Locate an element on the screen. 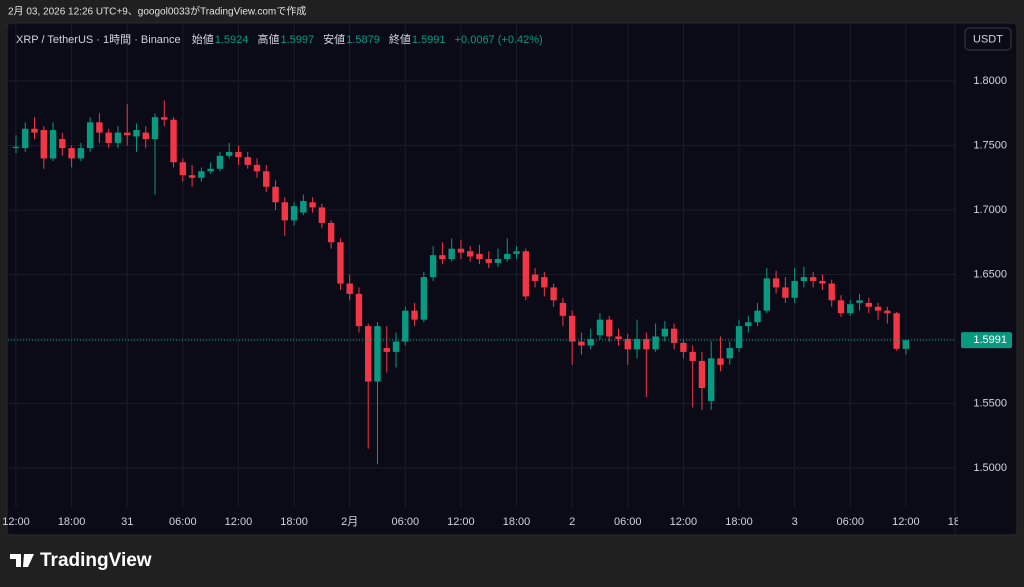  last-price-label: 1.5991 is located at coordinates (990, 340).